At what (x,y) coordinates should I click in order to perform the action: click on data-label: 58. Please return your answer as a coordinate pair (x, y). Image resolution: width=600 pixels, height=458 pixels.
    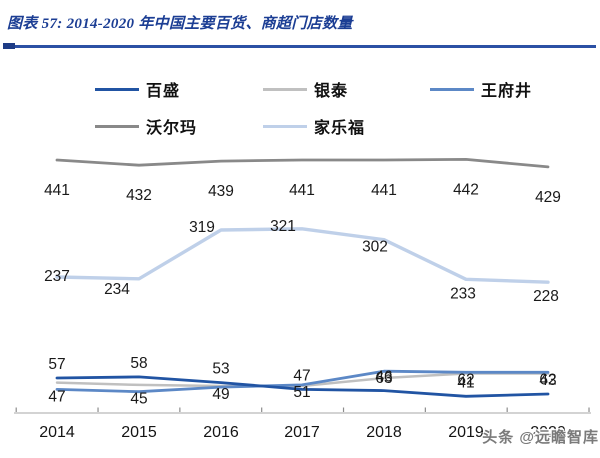
    Looking at the image, I should click on (138, 363).